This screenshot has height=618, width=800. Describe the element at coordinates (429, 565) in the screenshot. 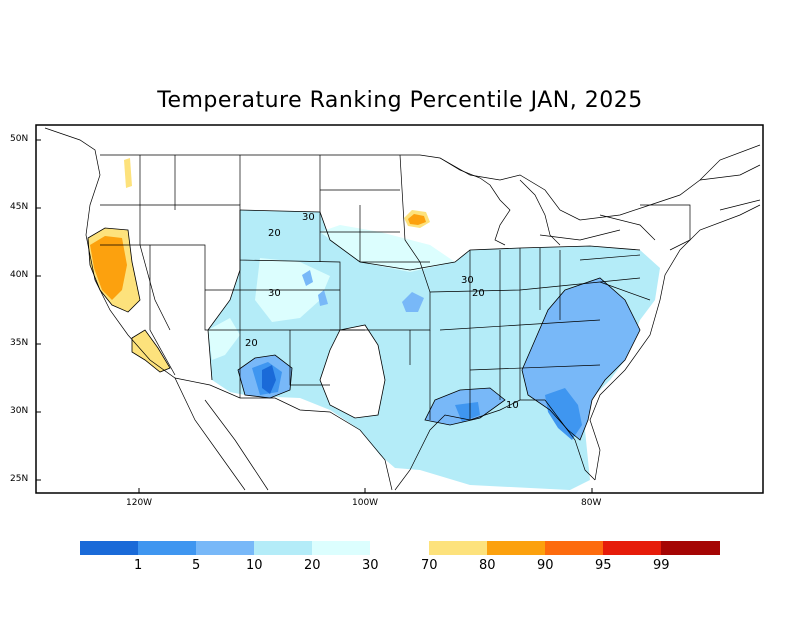

I see `legend-label: 70` at that location.